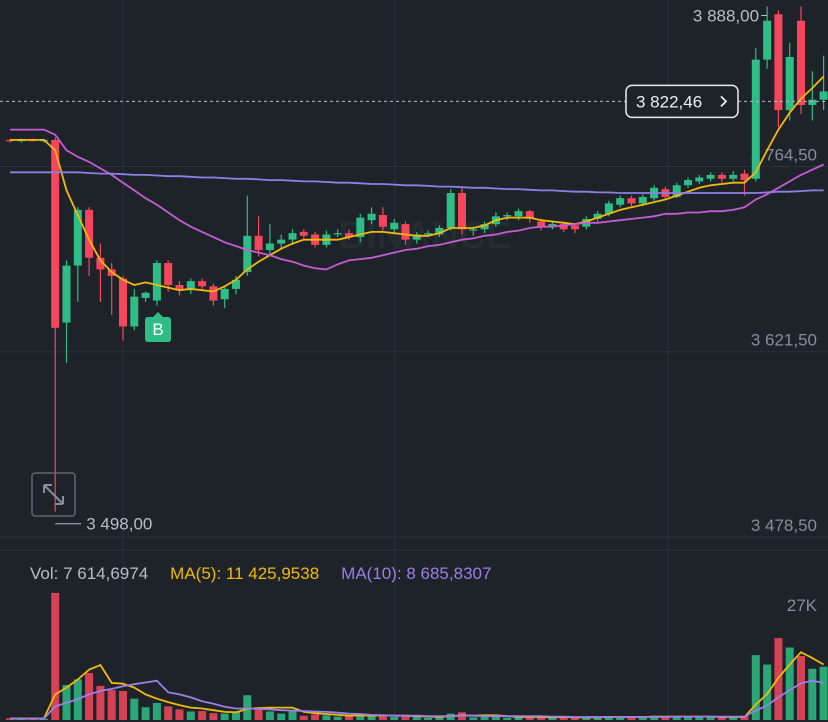  I want to click on chevron, so click(724, 101).